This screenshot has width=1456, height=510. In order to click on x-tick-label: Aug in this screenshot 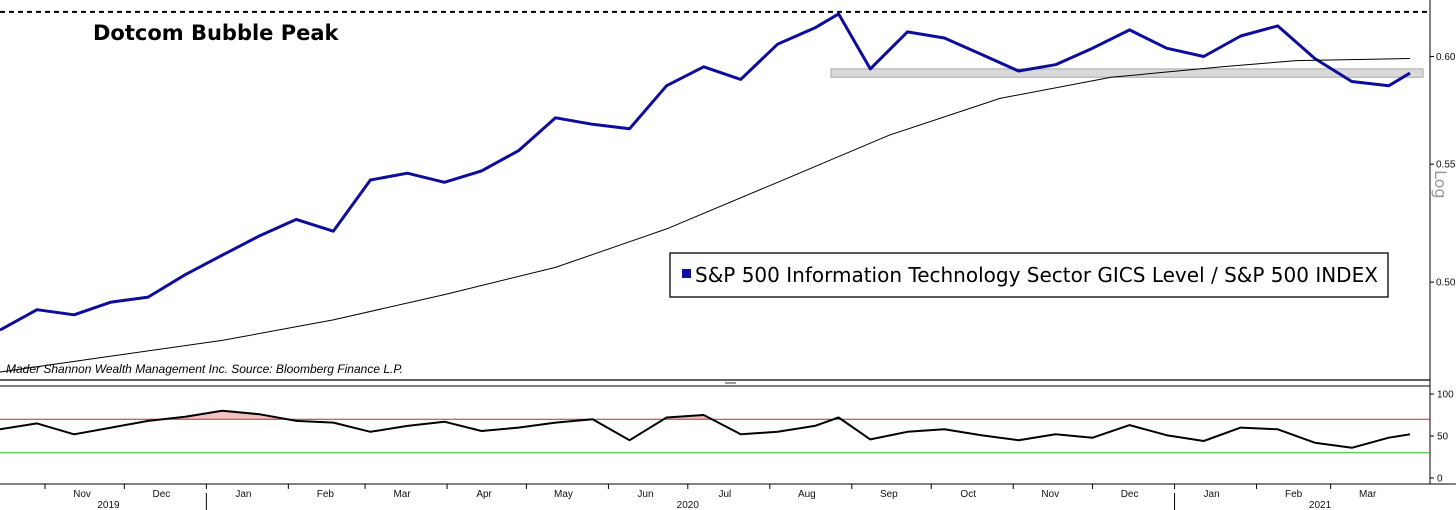, I will do `click(807, 494)`.